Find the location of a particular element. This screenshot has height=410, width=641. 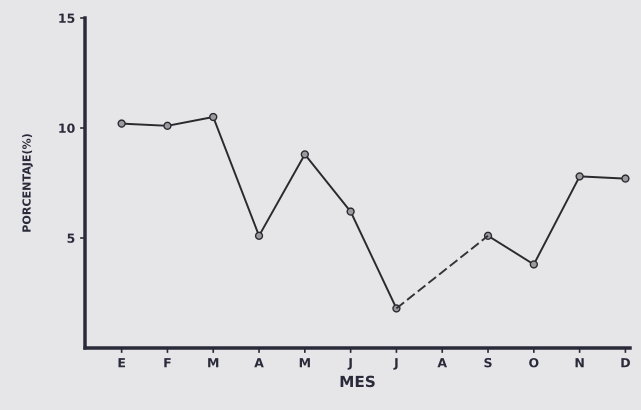

x-tick-label: O is located at coordinates (534, 363).